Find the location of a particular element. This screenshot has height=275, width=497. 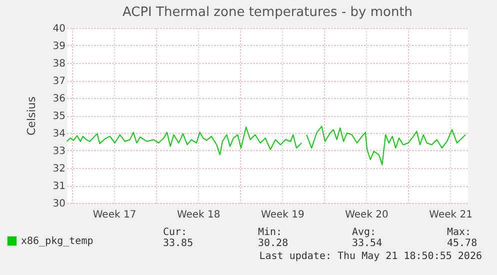

text: Last update: Thu May 21 18:50:55 2026 is located at coordinates (370, 256).